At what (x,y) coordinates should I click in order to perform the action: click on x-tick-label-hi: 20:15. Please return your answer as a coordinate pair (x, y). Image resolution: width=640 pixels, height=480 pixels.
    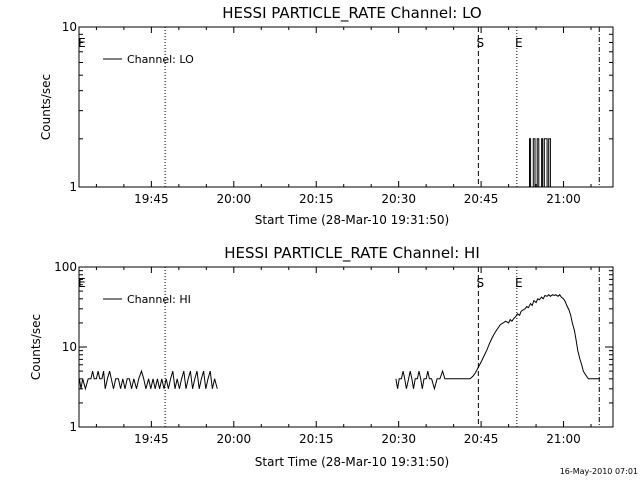
    Looking at the image, I should click on (316, 439).